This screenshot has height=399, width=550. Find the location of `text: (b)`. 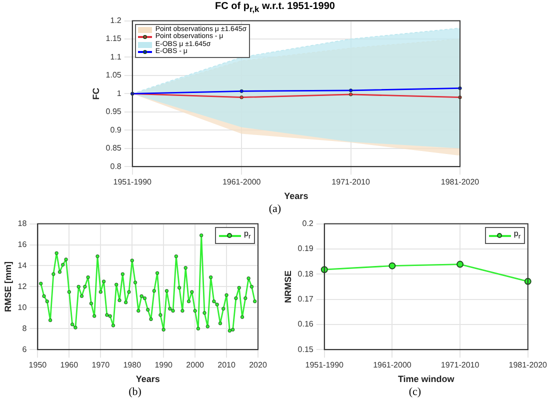

text: (b) is located at coordinates (135, 392).